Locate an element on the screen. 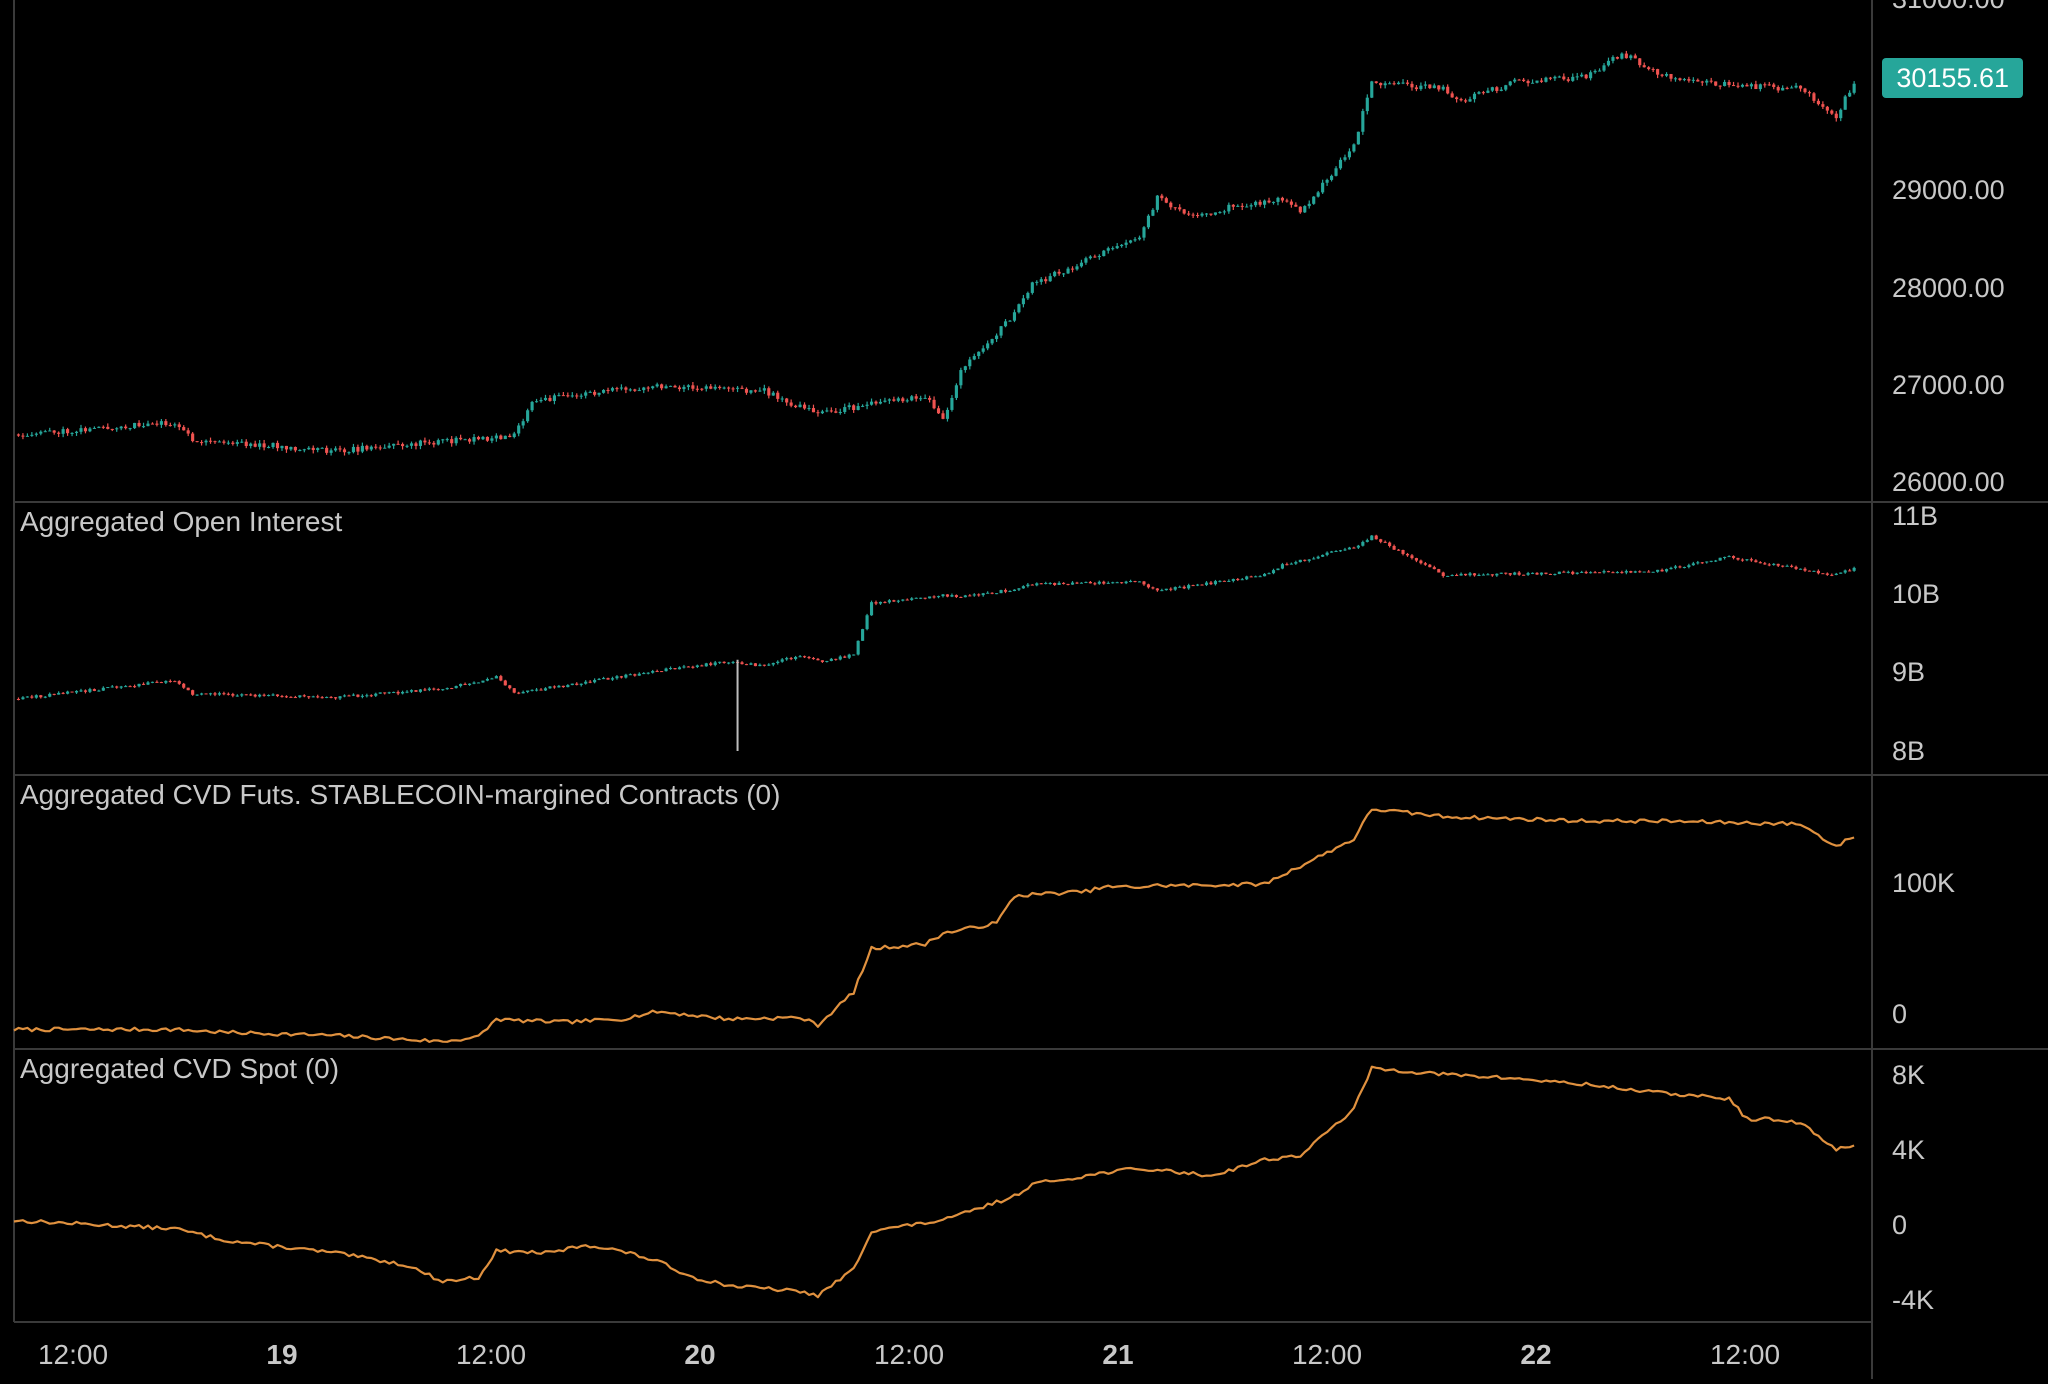  x-tick-label: 12:00 is located at coordinates (1745, 1354).